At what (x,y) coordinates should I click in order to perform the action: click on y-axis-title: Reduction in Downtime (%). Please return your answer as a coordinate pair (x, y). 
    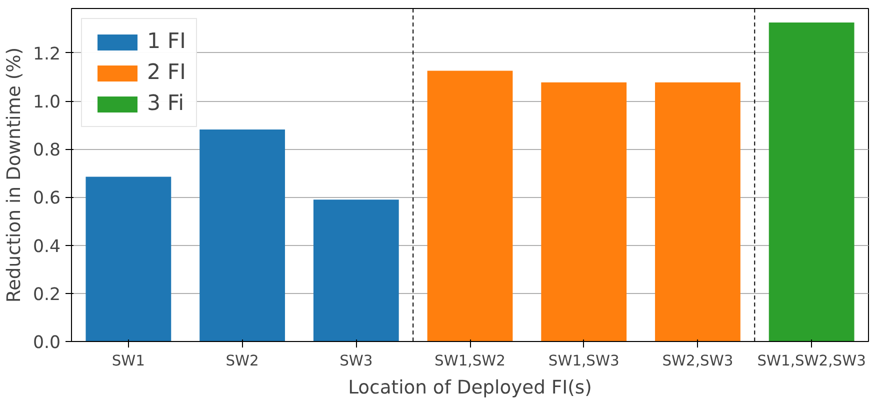
    Looking at the image, I should click on (14, 175).